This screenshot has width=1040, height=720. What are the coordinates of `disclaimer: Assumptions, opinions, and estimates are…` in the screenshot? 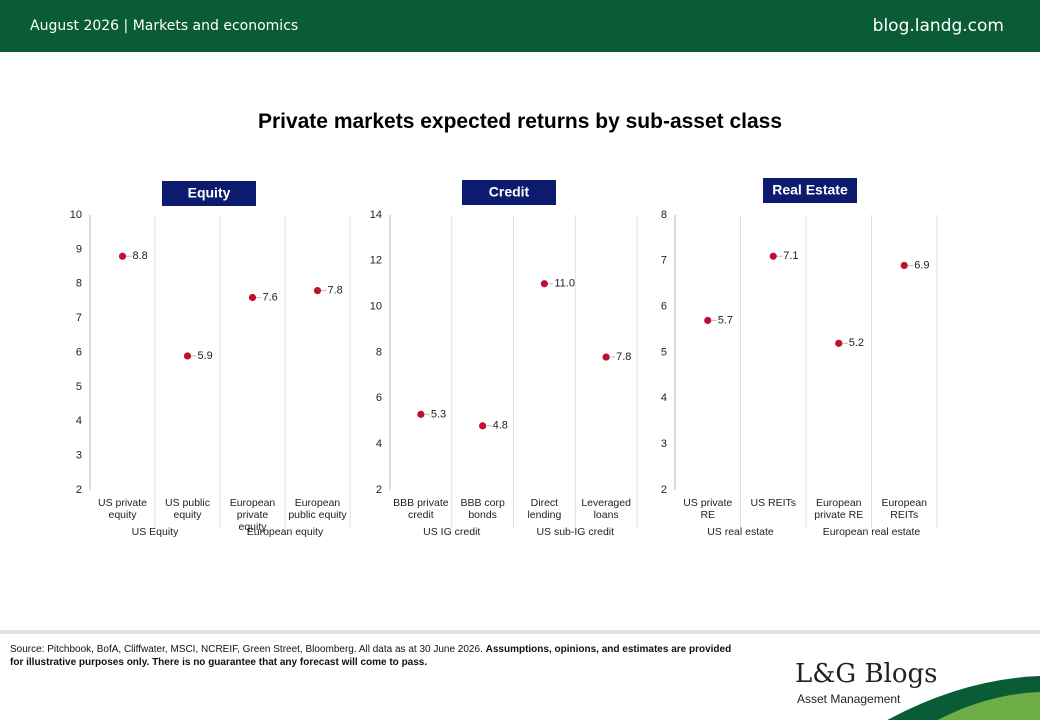 It's located at (371, 656).